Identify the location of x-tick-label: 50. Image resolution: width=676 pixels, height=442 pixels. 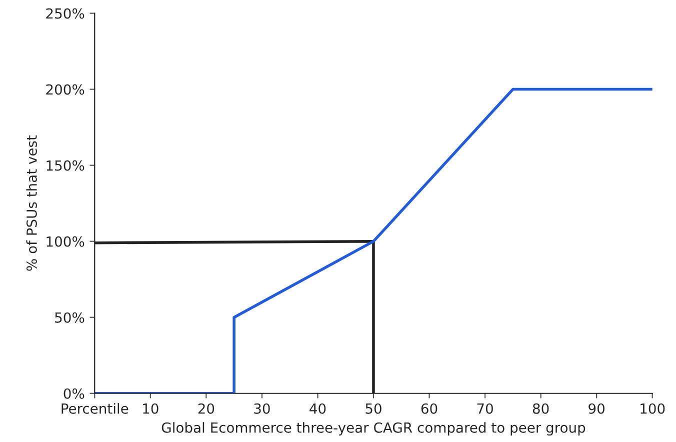
(374, 408).